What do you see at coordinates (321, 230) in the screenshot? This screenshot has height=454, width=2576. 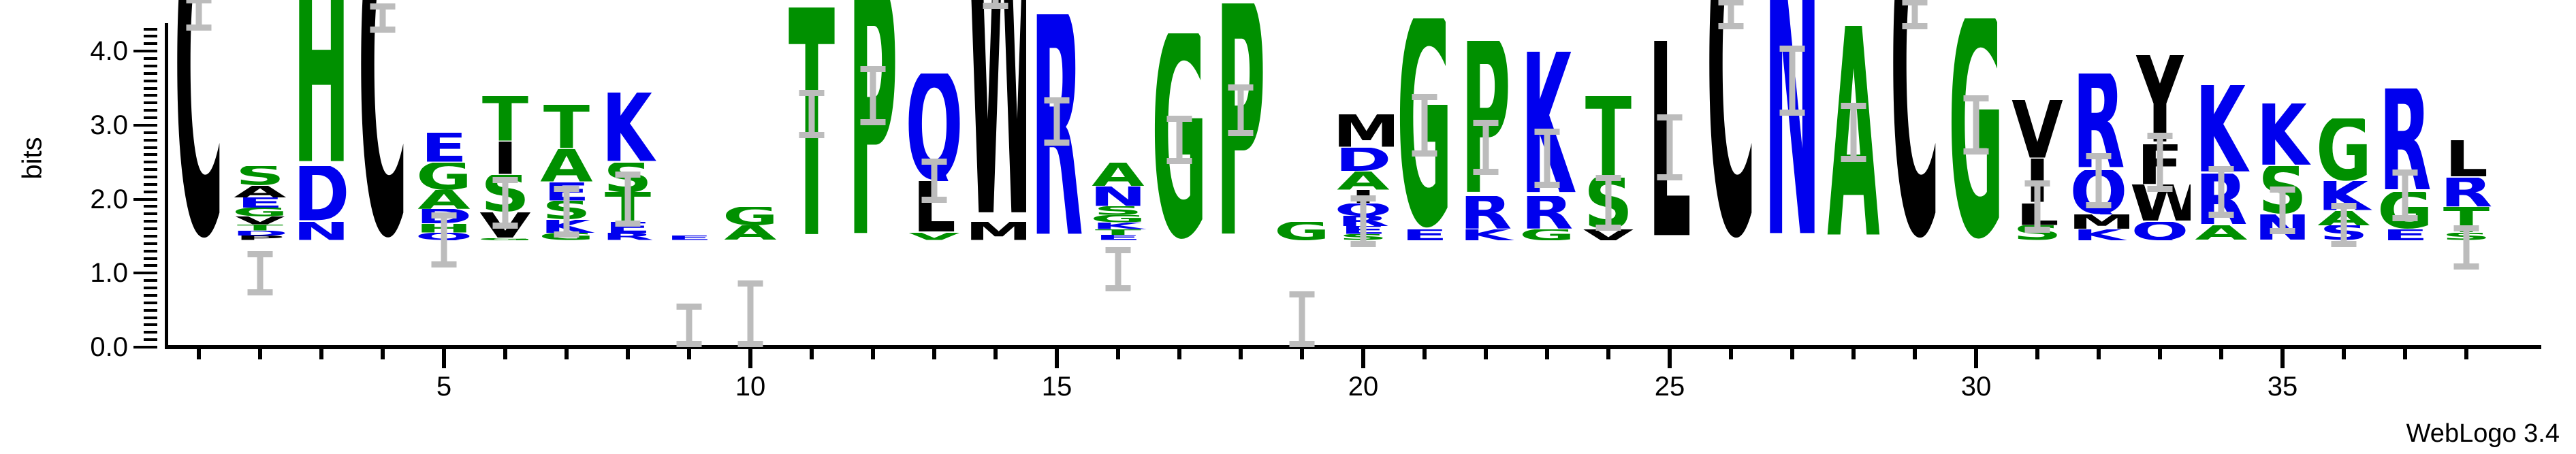 I see `logo-letter-glyph: N` at bounding box center [321, 230].